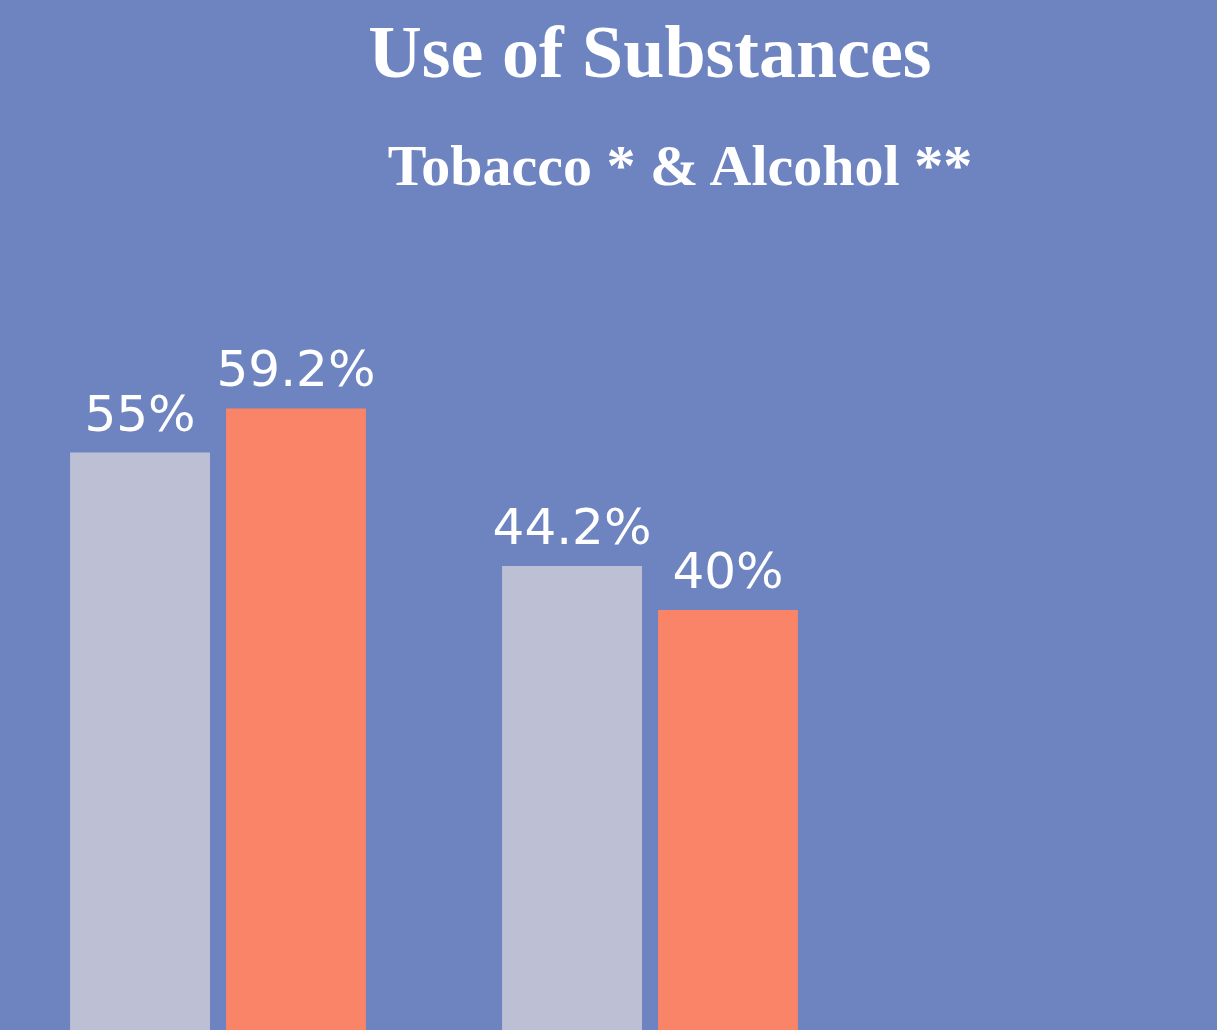 The height and width of the screenshot is (1030, 1217). What do you see at coordinates (650, 52) in the screenshot?
I see `chart-title: Use of Substances` at bounding box center [650, 52].